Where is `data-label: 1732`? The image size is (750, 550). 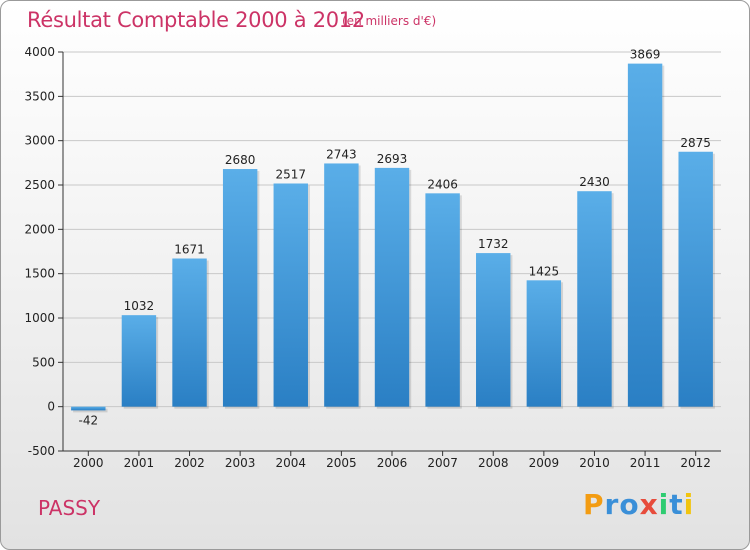
data-label: 1732 is located at coordinates (493, 244).